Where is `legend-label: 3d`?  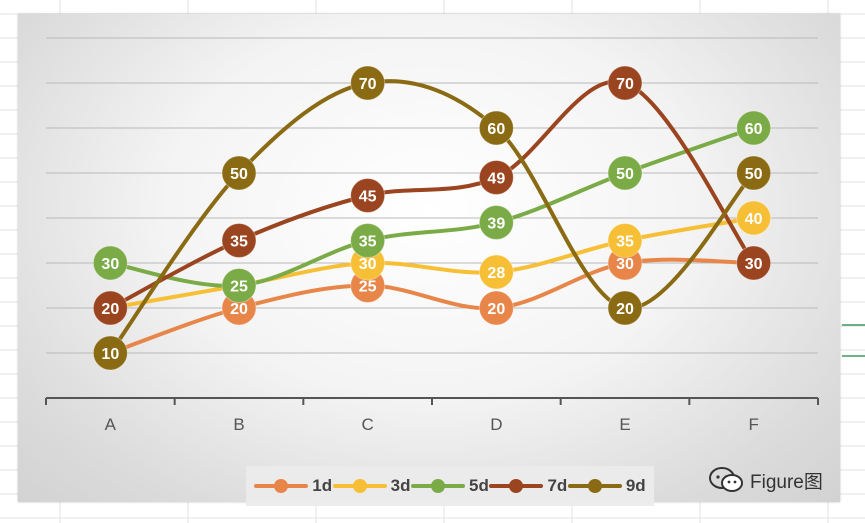
legend-label: 3d is located at coordinates (400, 485).